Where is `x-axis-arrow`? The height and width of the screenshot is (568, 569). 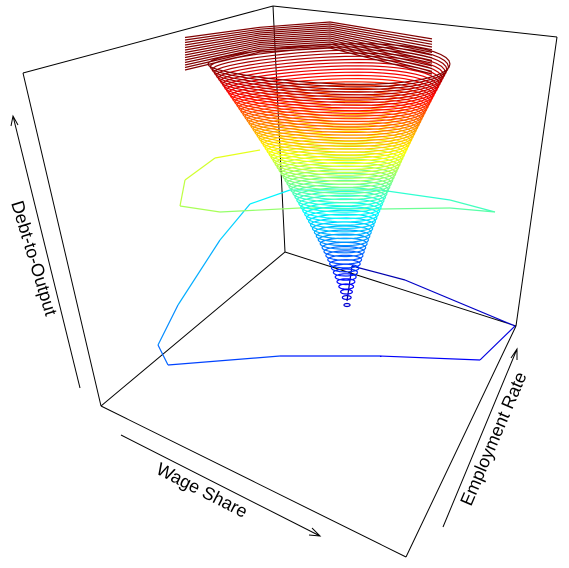
x-axis-arrow is located at coordinates (221, 485).